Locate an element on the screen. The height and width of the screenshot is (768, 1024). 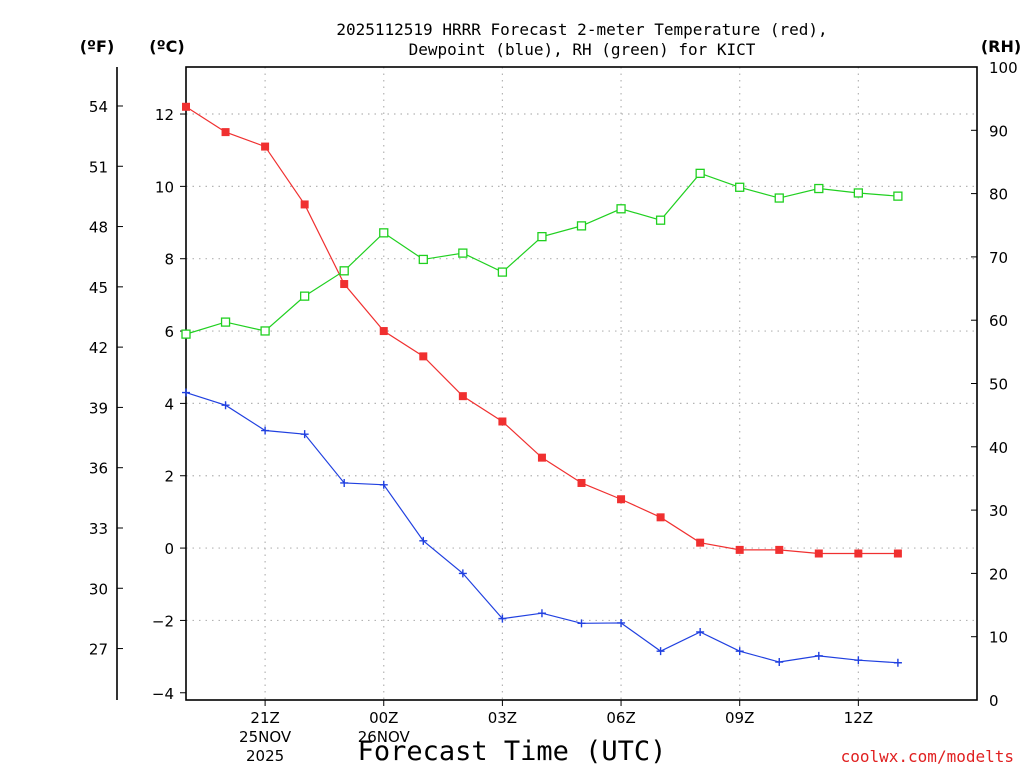
fahrenheit-tick-label: 42 is located at coordinates (98, 348).